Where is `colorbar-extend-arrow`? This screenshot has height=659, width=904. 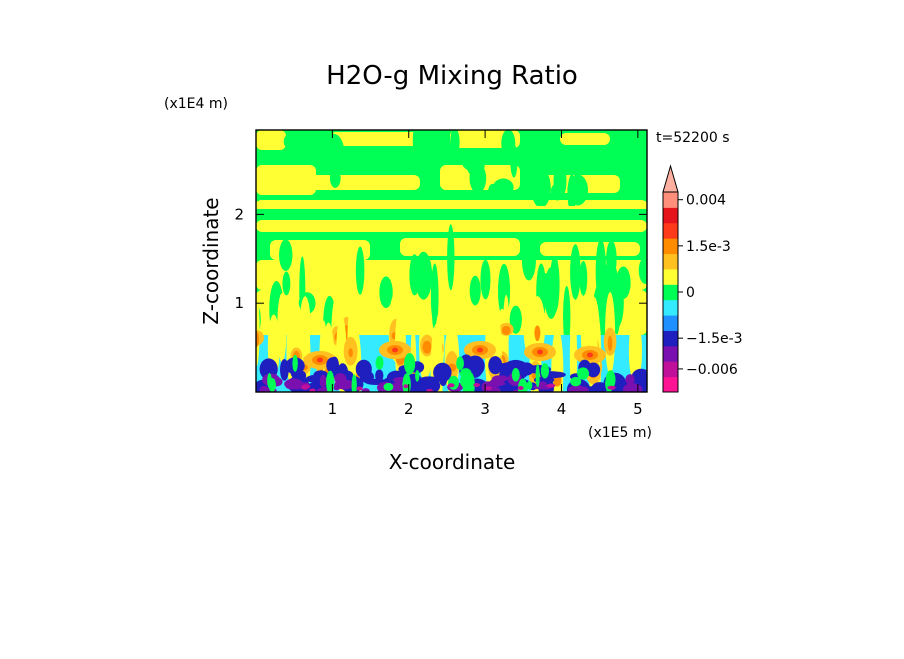 colorbar-extend-arrow is located at coordinates (670, 178).